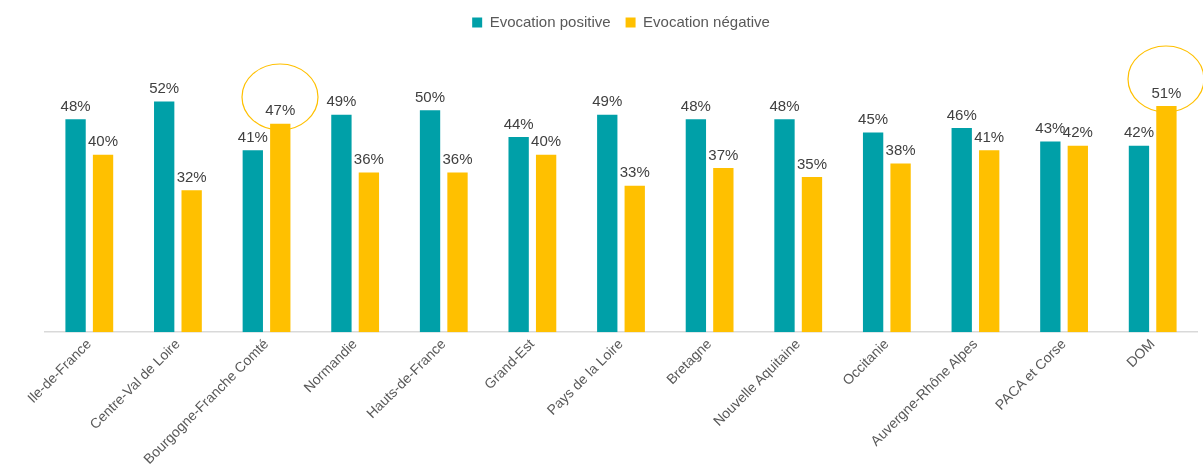 The width and height of the screenshot is (1203, 472). What do you see at coordinates (280, 110) in the screenshot?
I see `data-label: 47%` at bounding box center [280, 110].